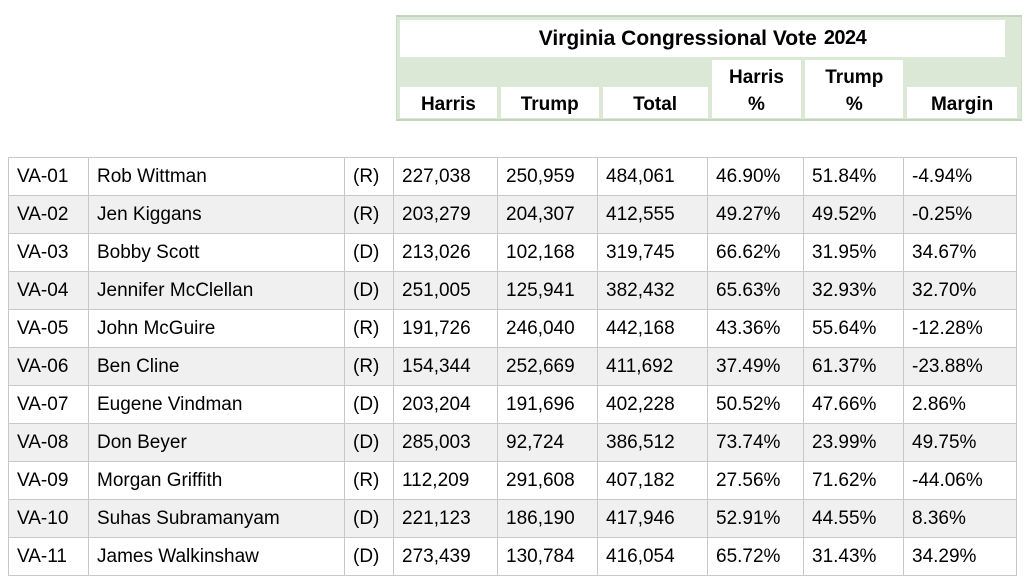 The height and width of the screenshot is (586, 1024). Describe the element at coordinates (853, 290) in the screenshot. I see `cell-trump-percent: 32.93%` at that location.